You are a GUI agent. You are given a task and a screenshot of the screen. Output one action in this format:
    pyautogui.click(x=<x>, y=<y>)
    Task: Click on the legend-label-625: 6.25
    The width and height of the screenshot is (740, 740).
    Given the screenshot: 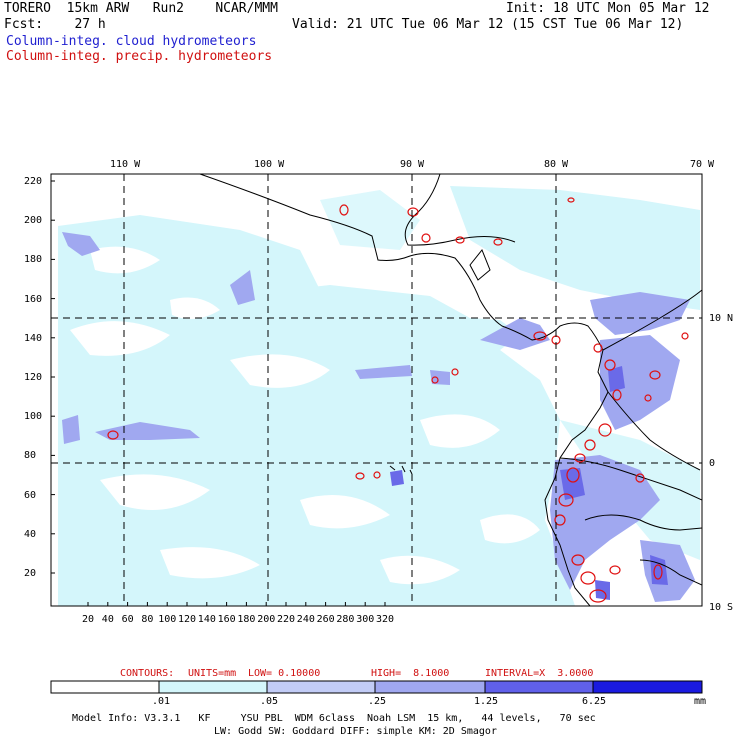 What is the action you would take?
    pyautogui.click(x=594, y=701)
    